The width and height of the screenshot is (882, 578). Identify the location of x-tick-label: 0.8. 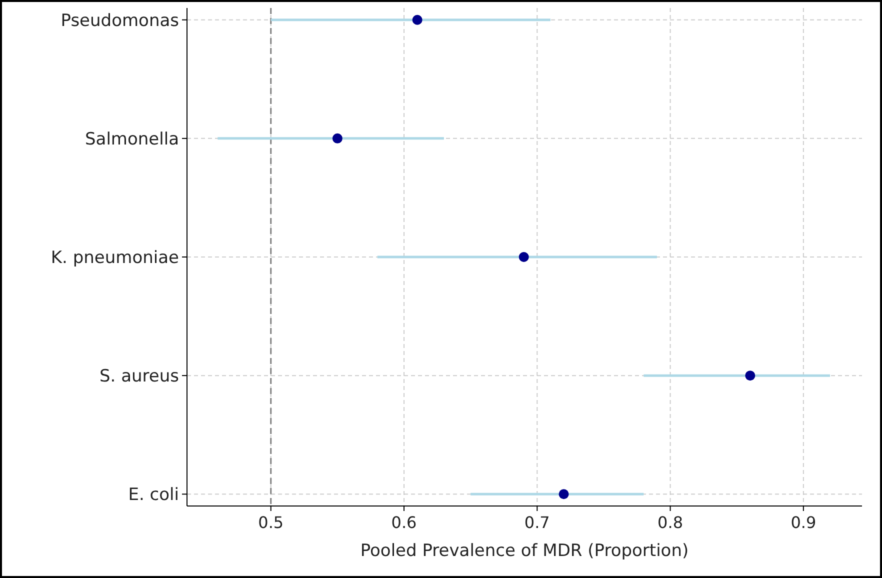
(671, 522).